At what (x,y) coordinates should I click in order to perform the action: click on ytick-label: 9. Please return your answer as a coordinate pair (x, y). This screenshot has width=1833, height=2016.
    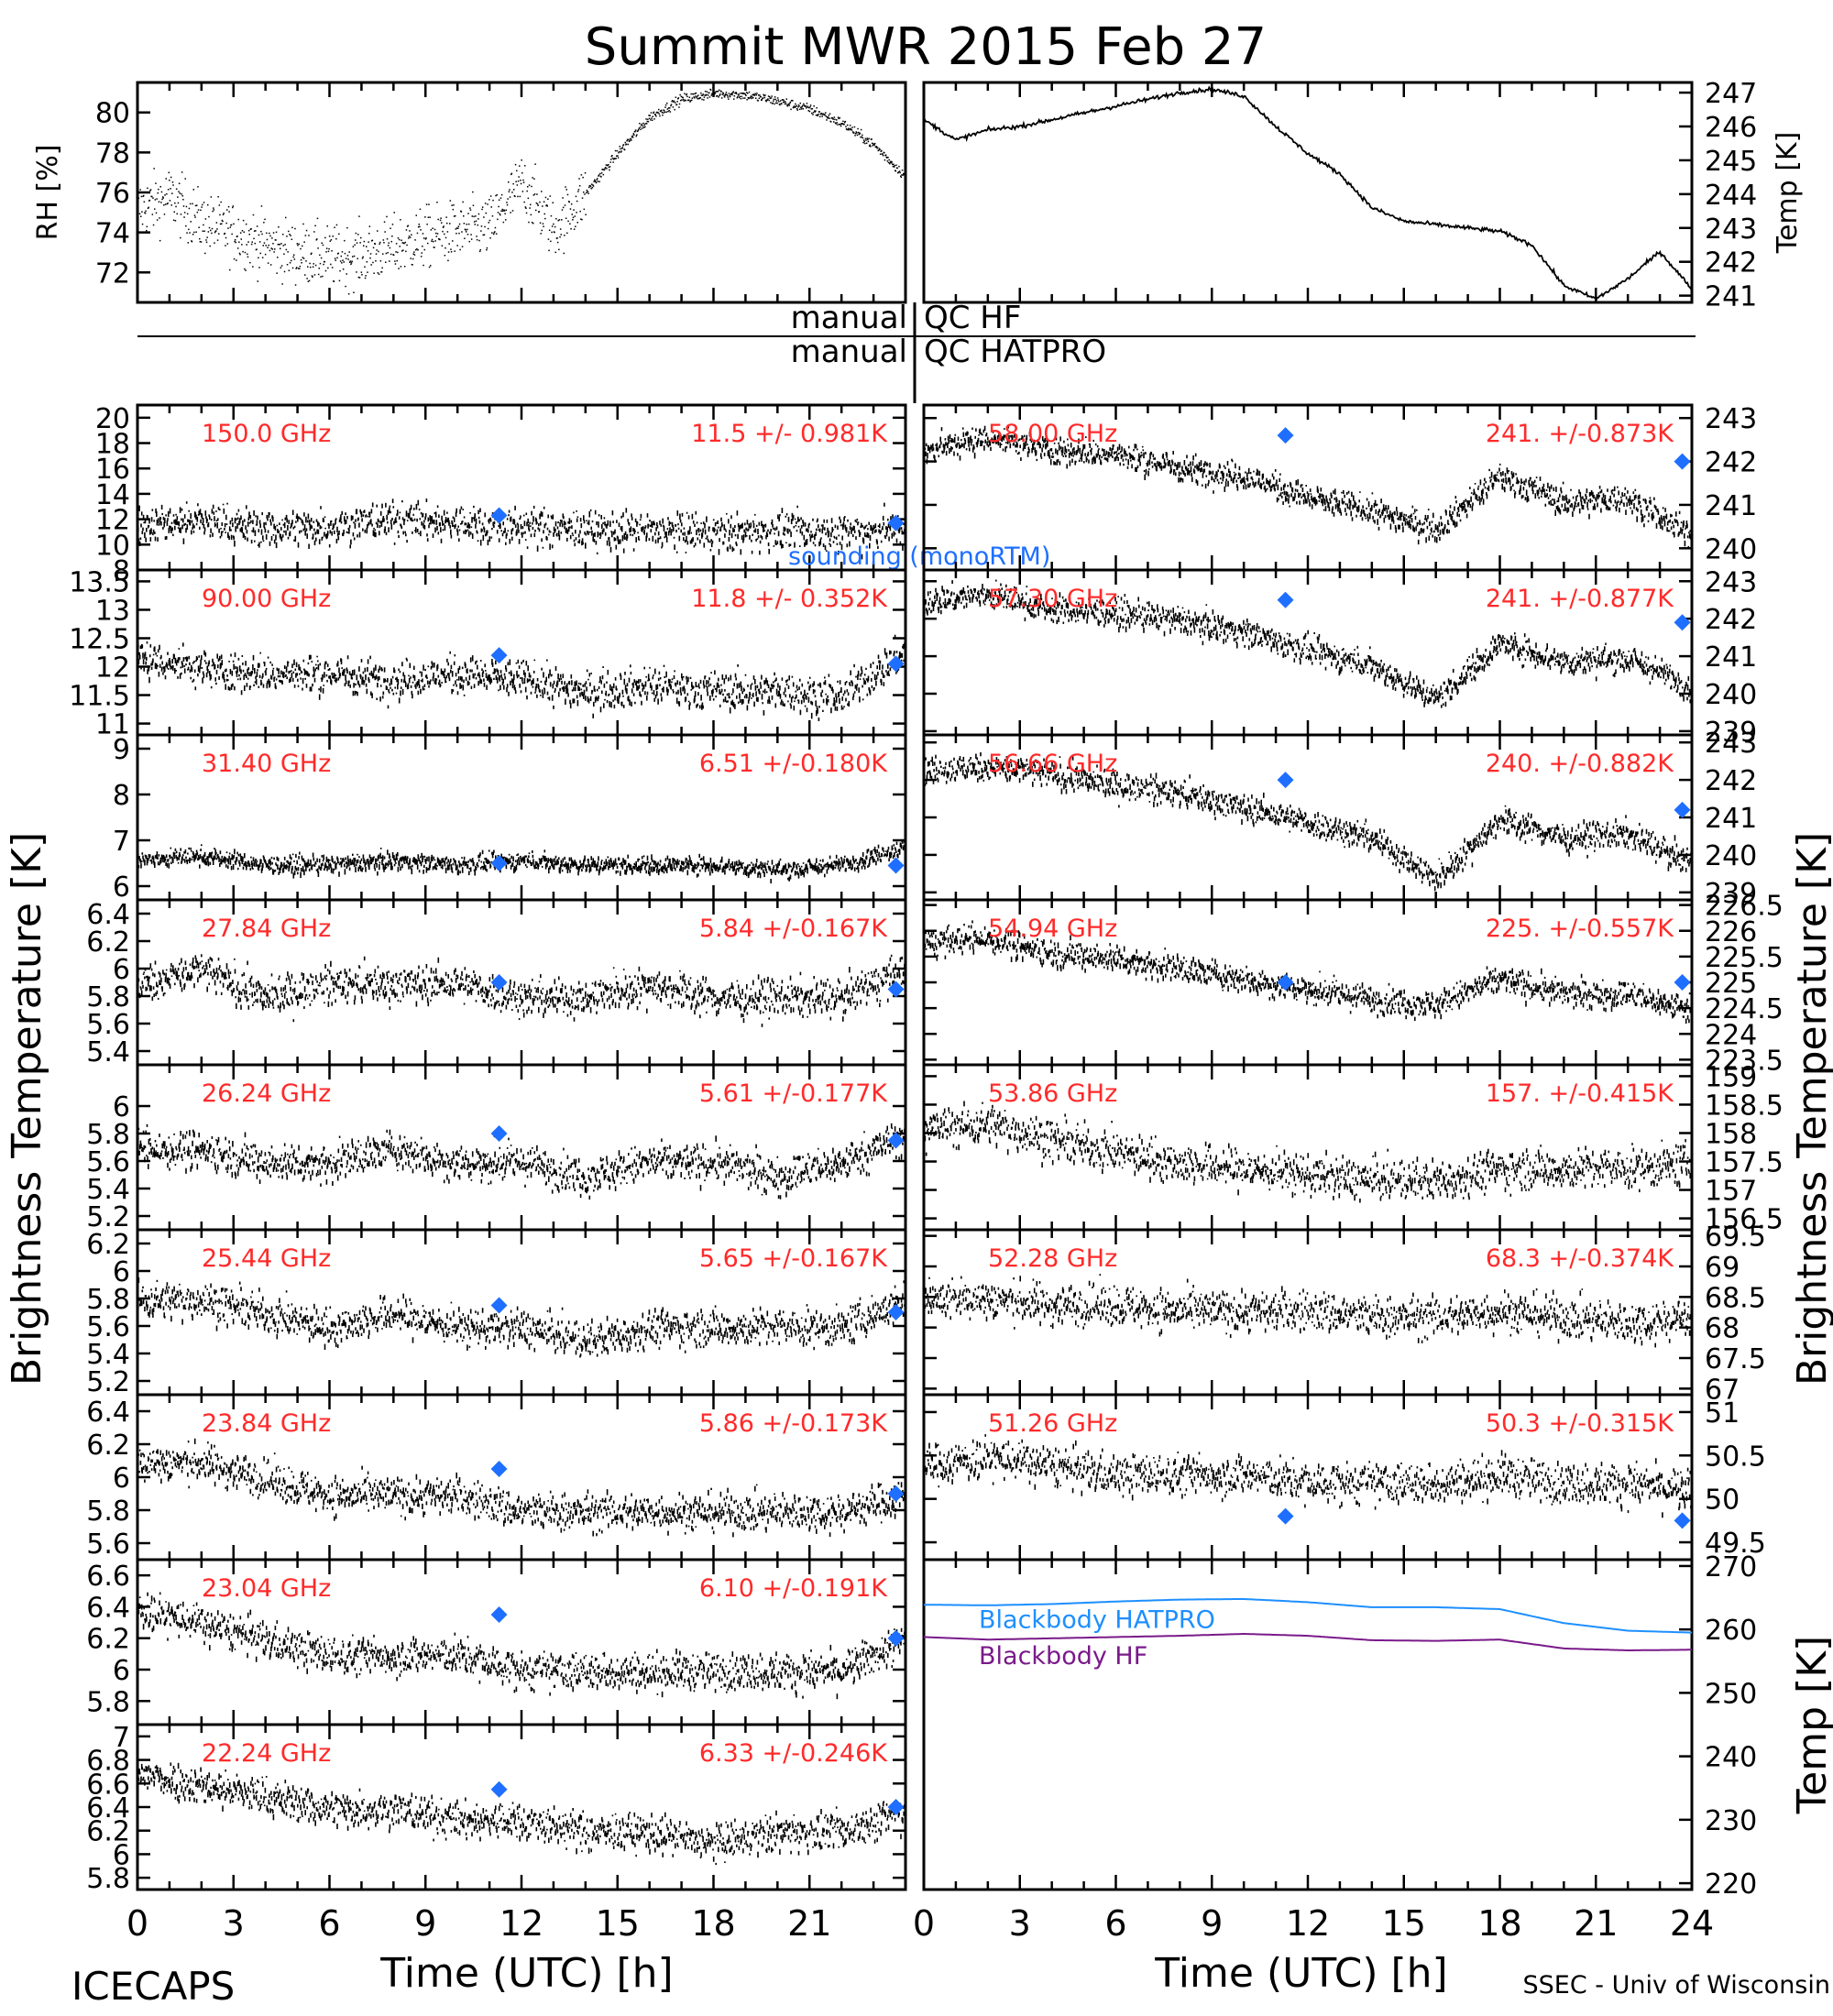
    Looking at the image, I should click on (121, 750).